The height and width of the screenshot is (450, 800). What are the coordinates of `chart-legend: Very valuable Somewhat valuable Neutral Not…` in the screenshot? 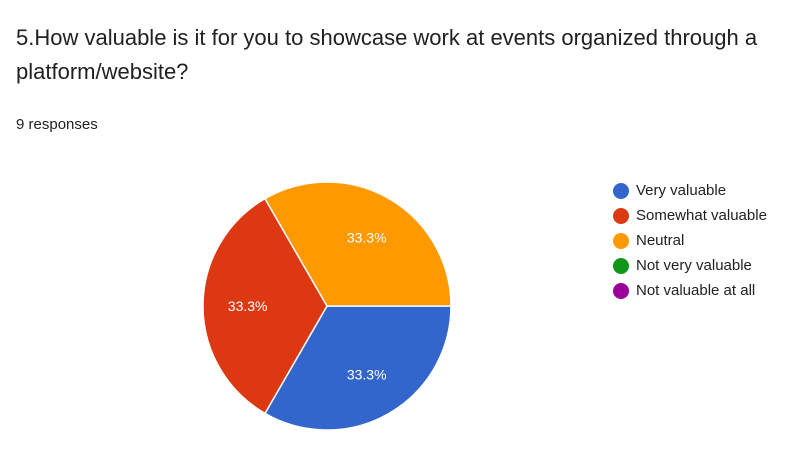 It's located at (690, 240).